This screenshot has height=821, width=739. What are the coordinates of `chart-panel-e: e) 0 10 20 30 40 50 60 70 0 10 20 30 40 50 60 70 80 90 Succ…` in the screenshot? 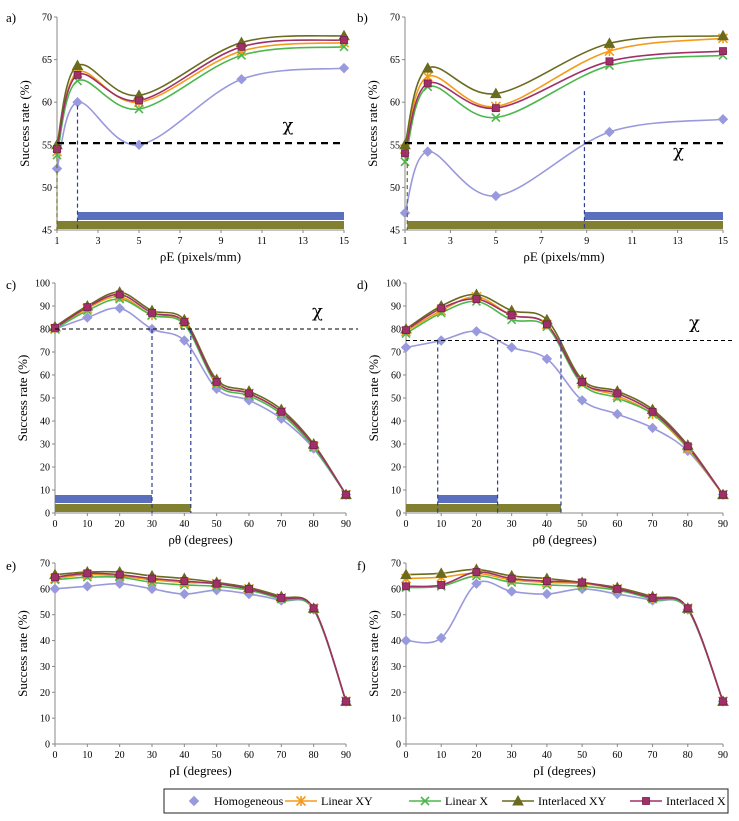 It's located at (179, 668).